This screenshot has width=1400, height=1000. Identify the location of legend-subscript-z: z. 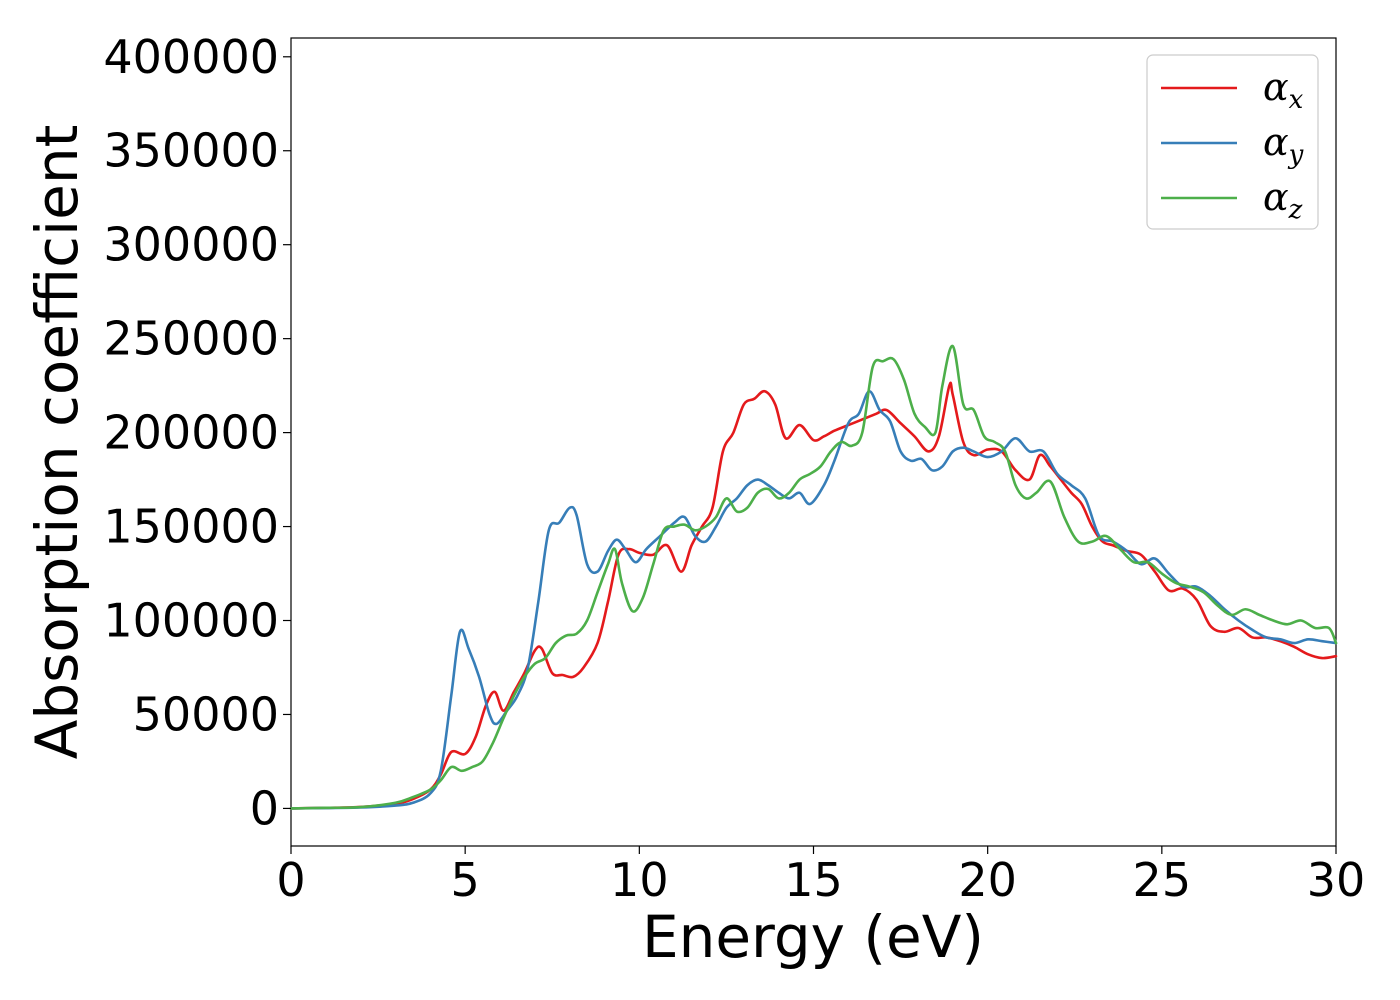
(1295, 210).